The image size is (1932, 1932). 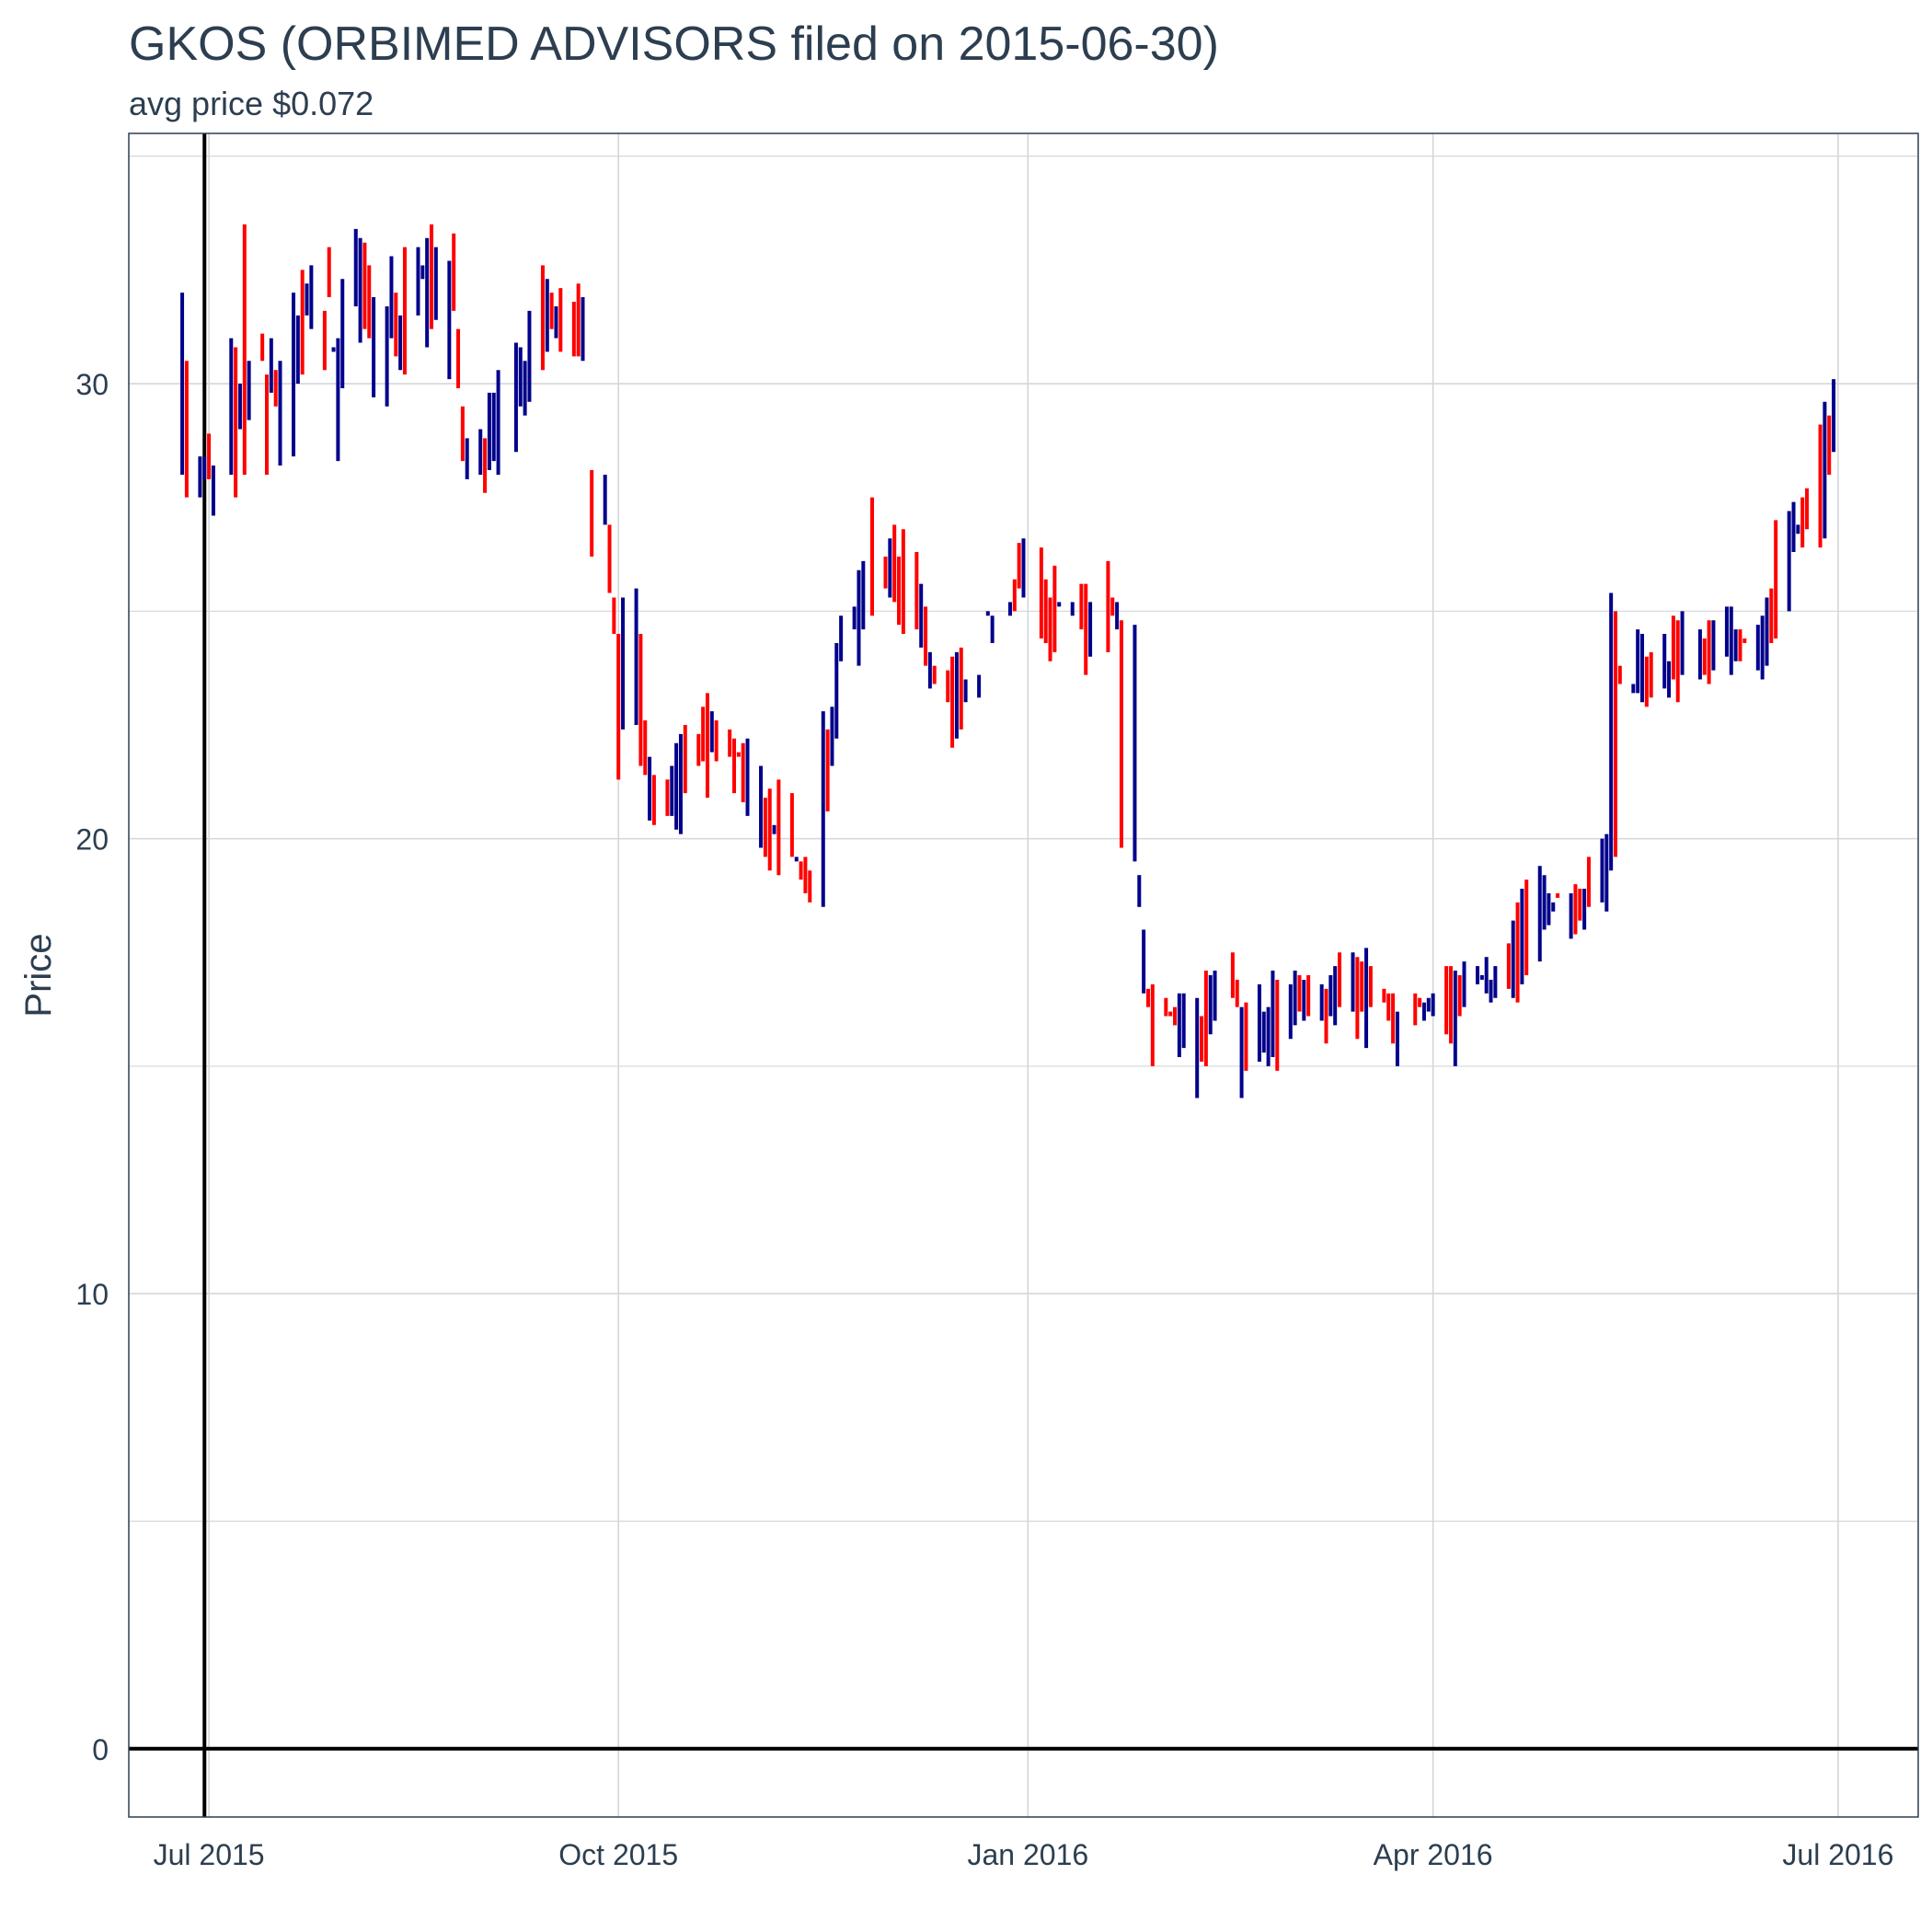 I want to click on y-tick-label: 30, so click(x=92, y=384).